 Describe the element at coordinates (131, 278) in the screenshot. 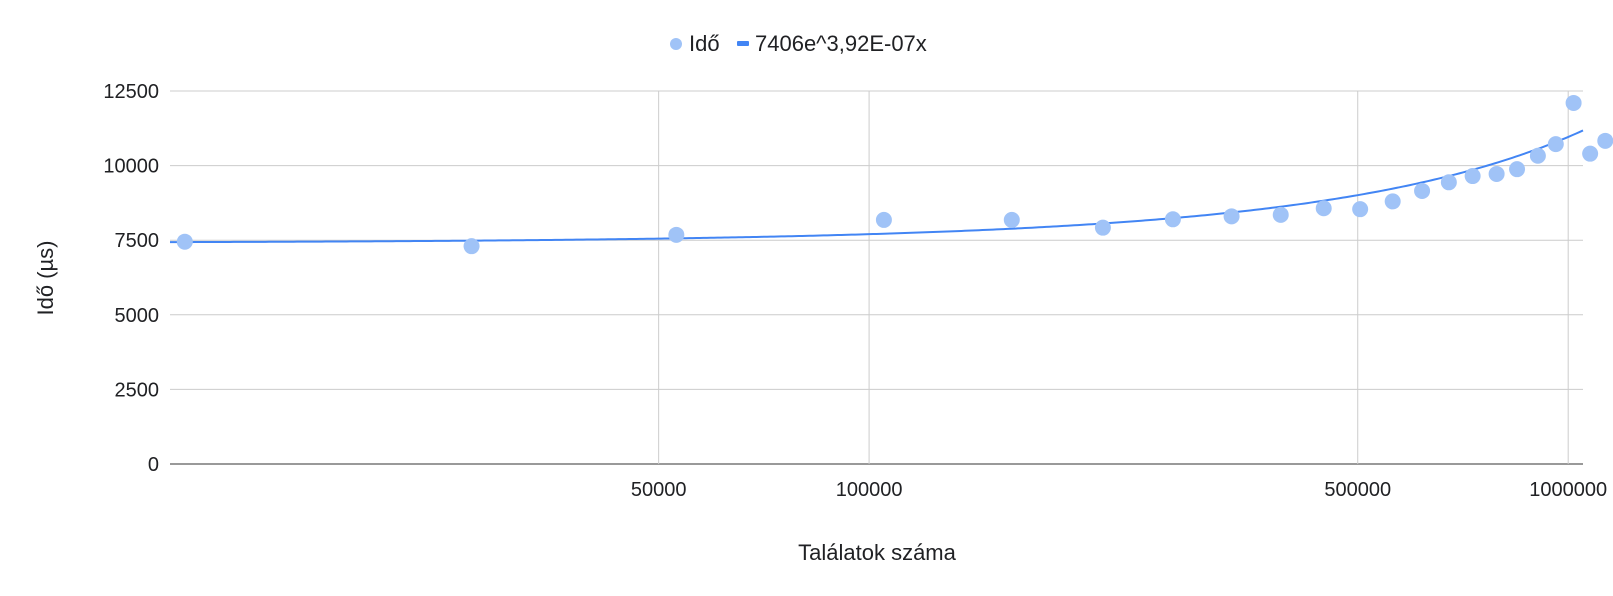

I see `y-axis-ticks: 0 2500 5000 7500 10000 12500` at that location.